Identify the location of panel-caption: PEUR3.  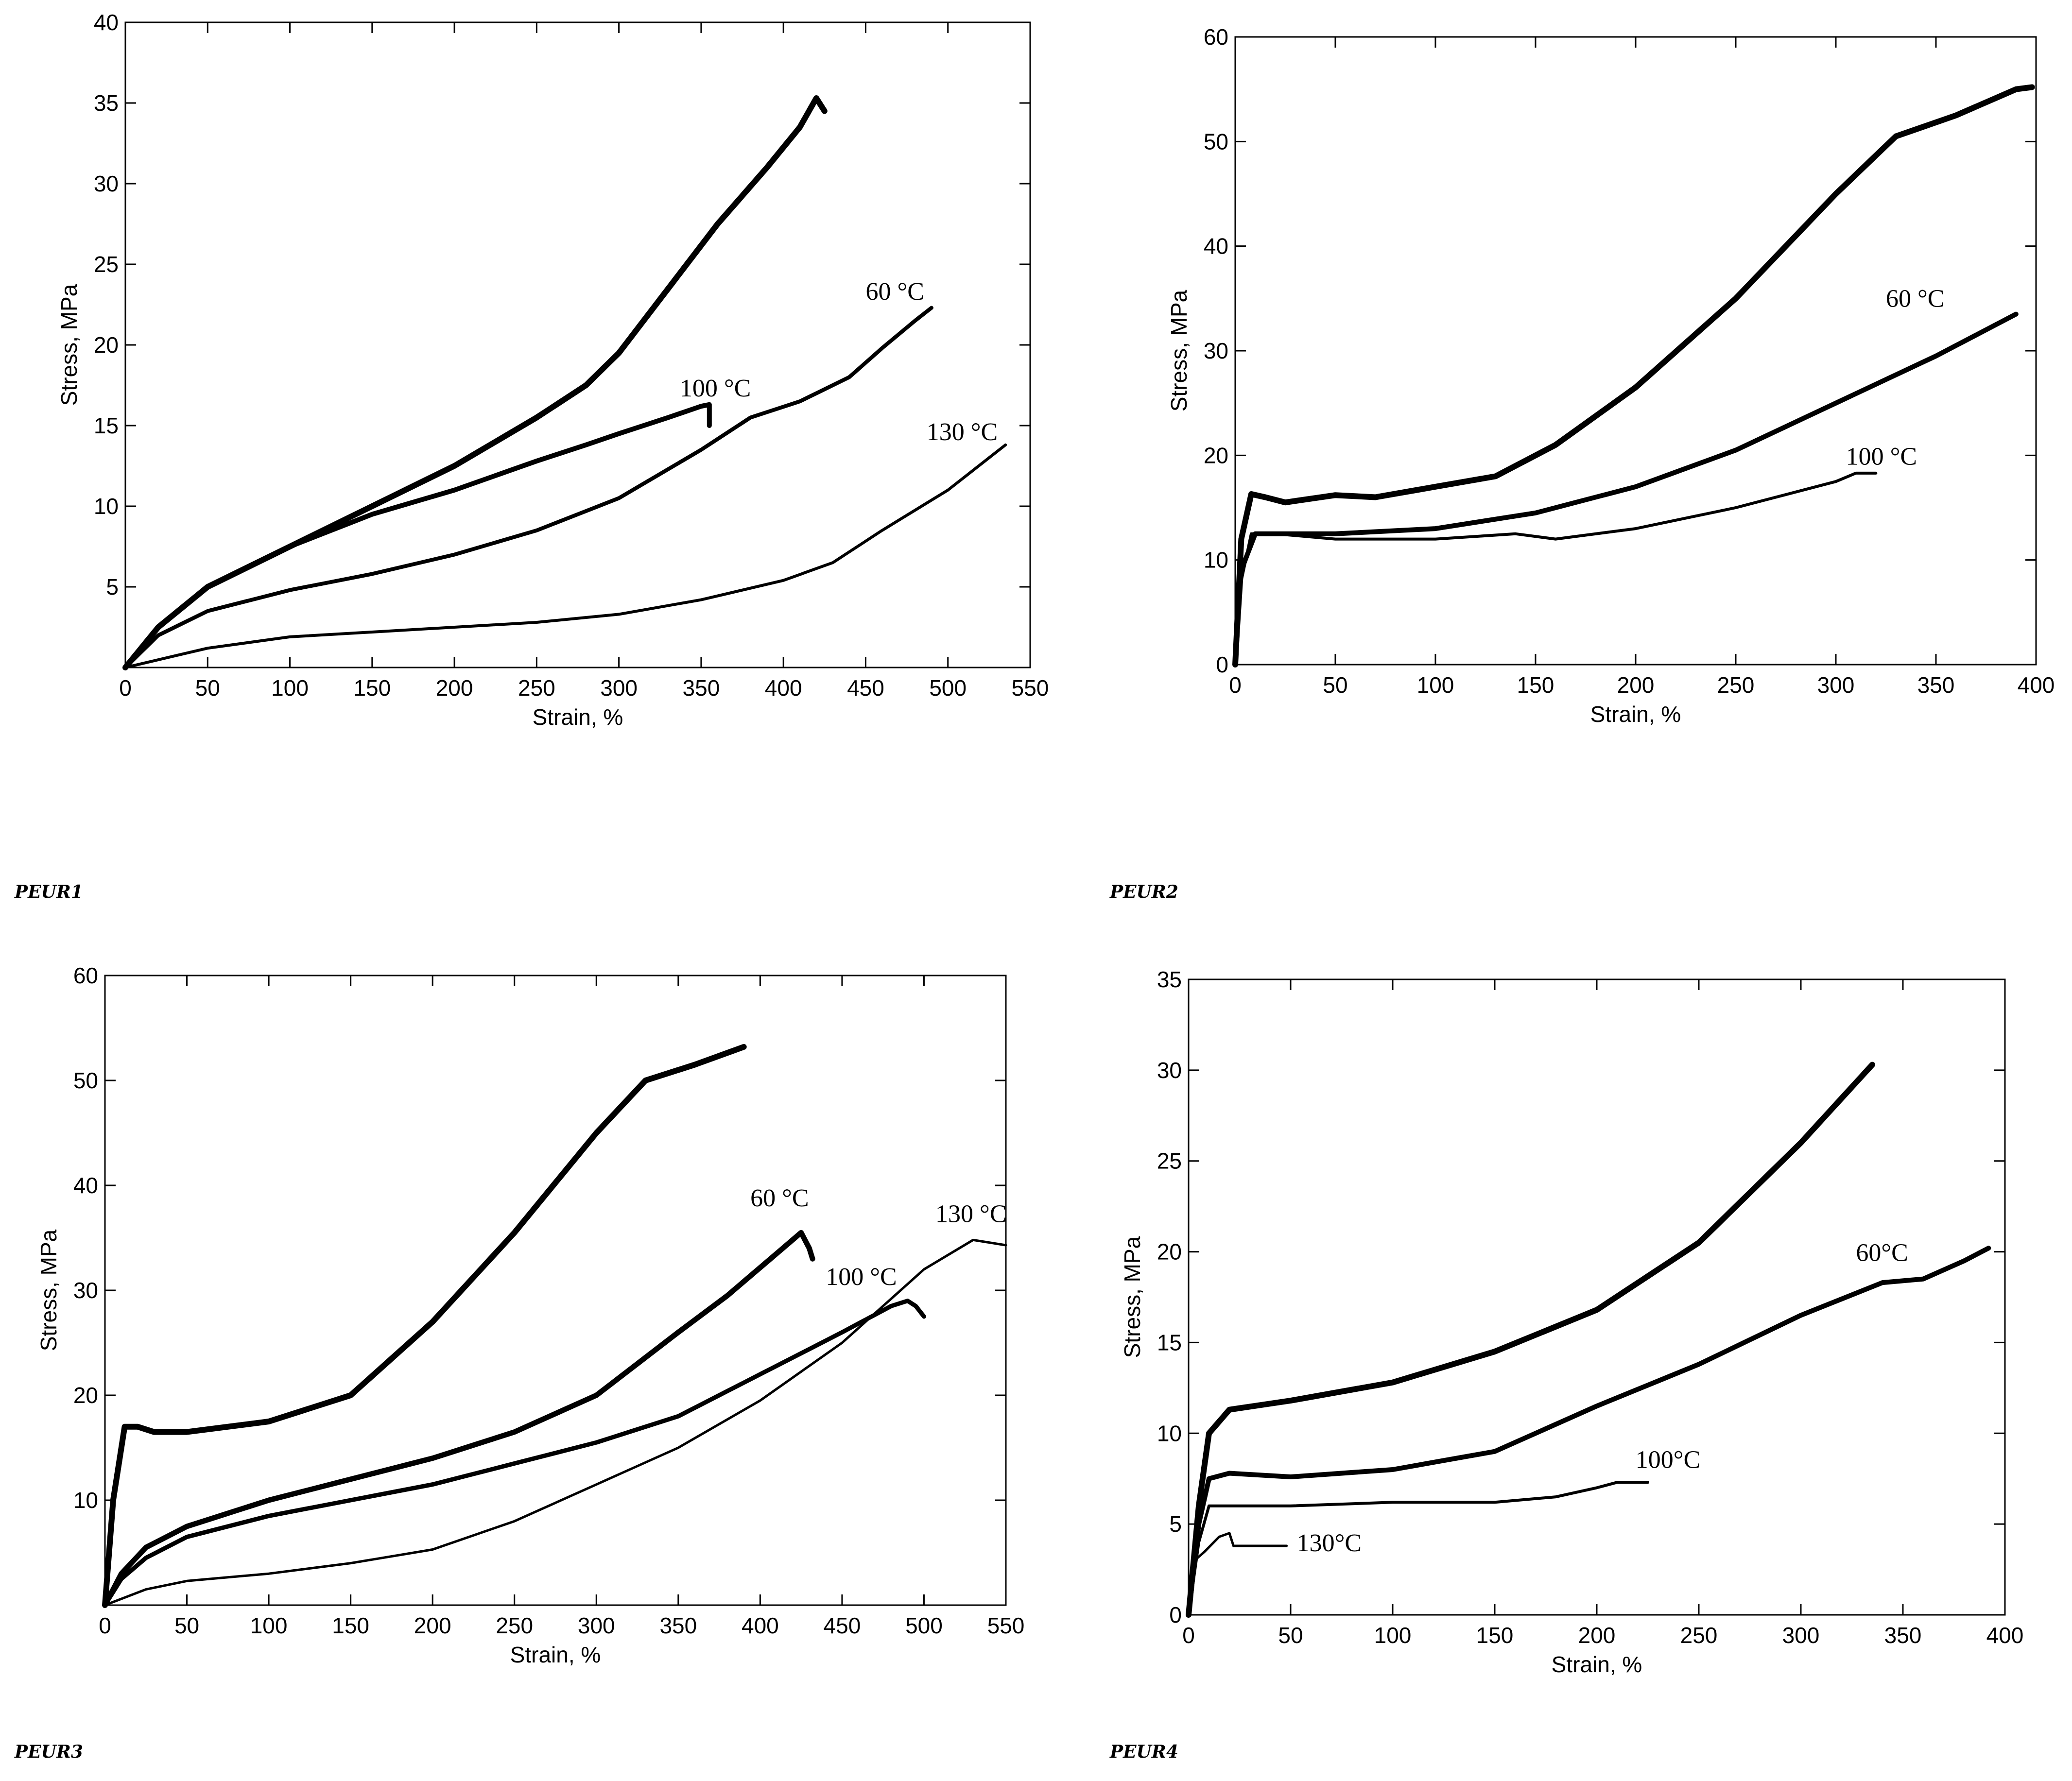
(49, 1752).